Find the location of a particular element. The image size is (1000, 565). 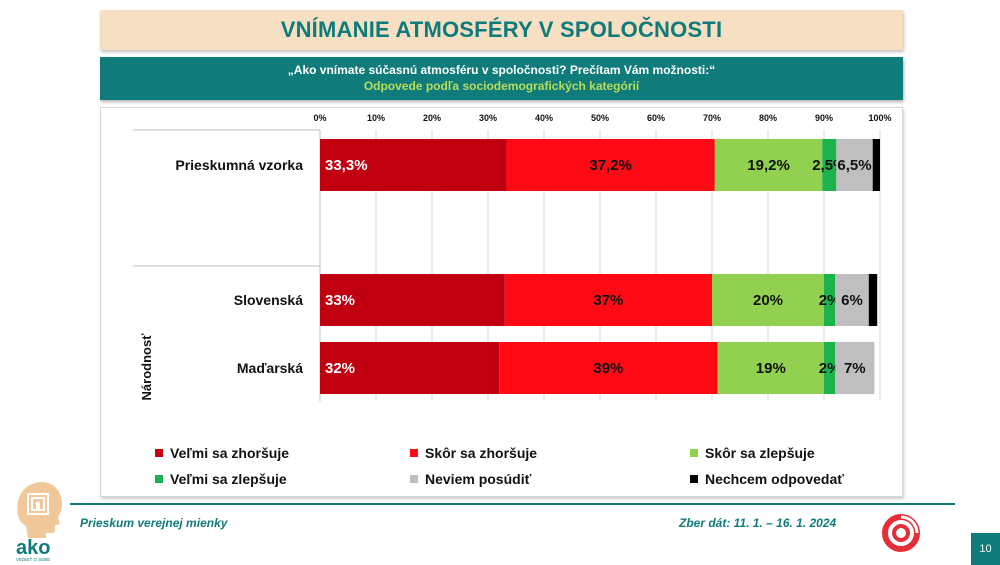

data-label: 33% is located at coordinates (340, 300).